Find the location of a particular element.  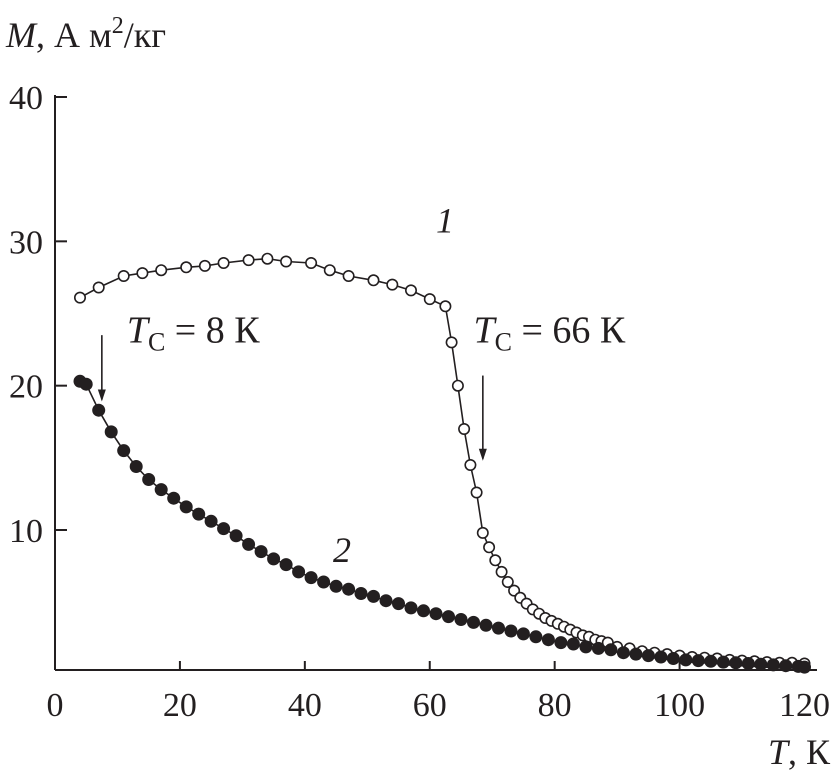

x-tick-label: 0 is located at coordinates (55, 705).